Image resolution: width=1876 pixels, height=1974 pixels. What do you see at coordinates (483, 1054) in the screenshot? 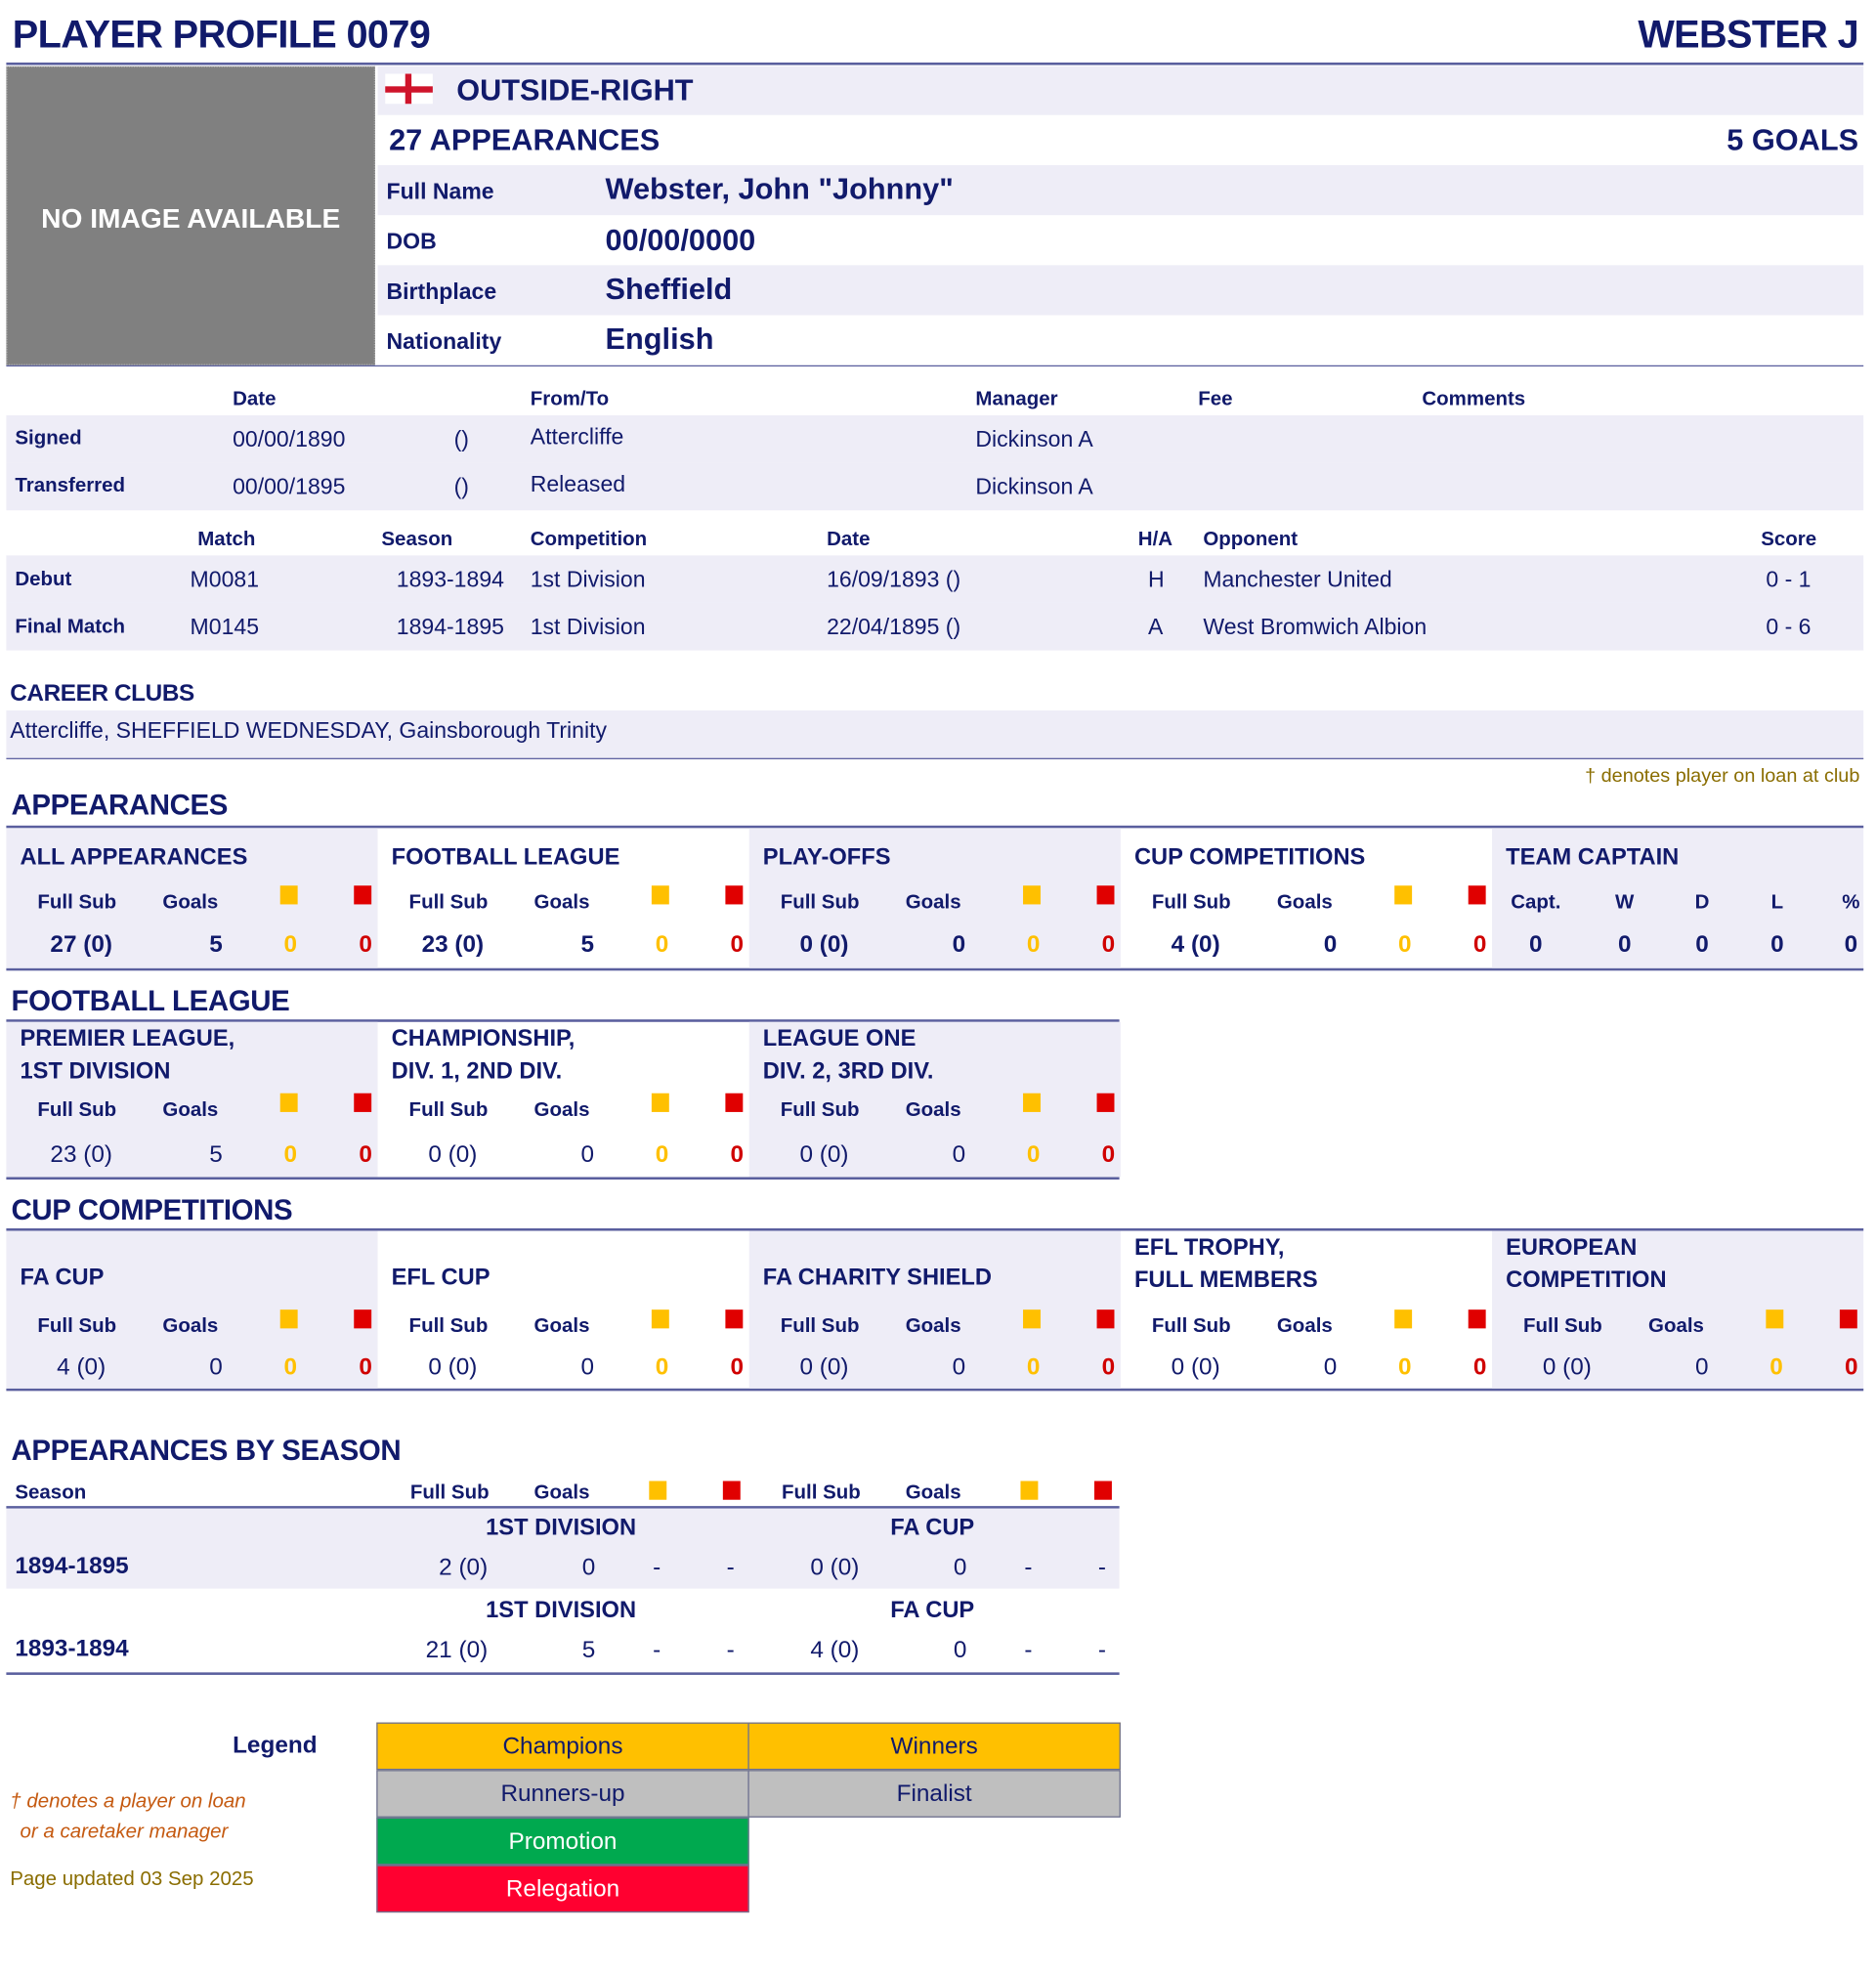
I see `stat-block-title: CHAMPIONSHIP, DIV. 1, 2ND DIV.` at bounding box center [483, 1054].